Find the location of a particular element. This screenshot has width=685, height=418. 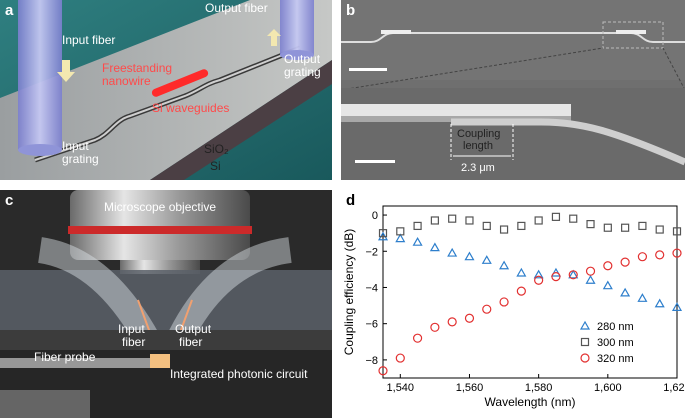

x-axis-label: Wavelength (nm) is located at coordinates (530, 402).